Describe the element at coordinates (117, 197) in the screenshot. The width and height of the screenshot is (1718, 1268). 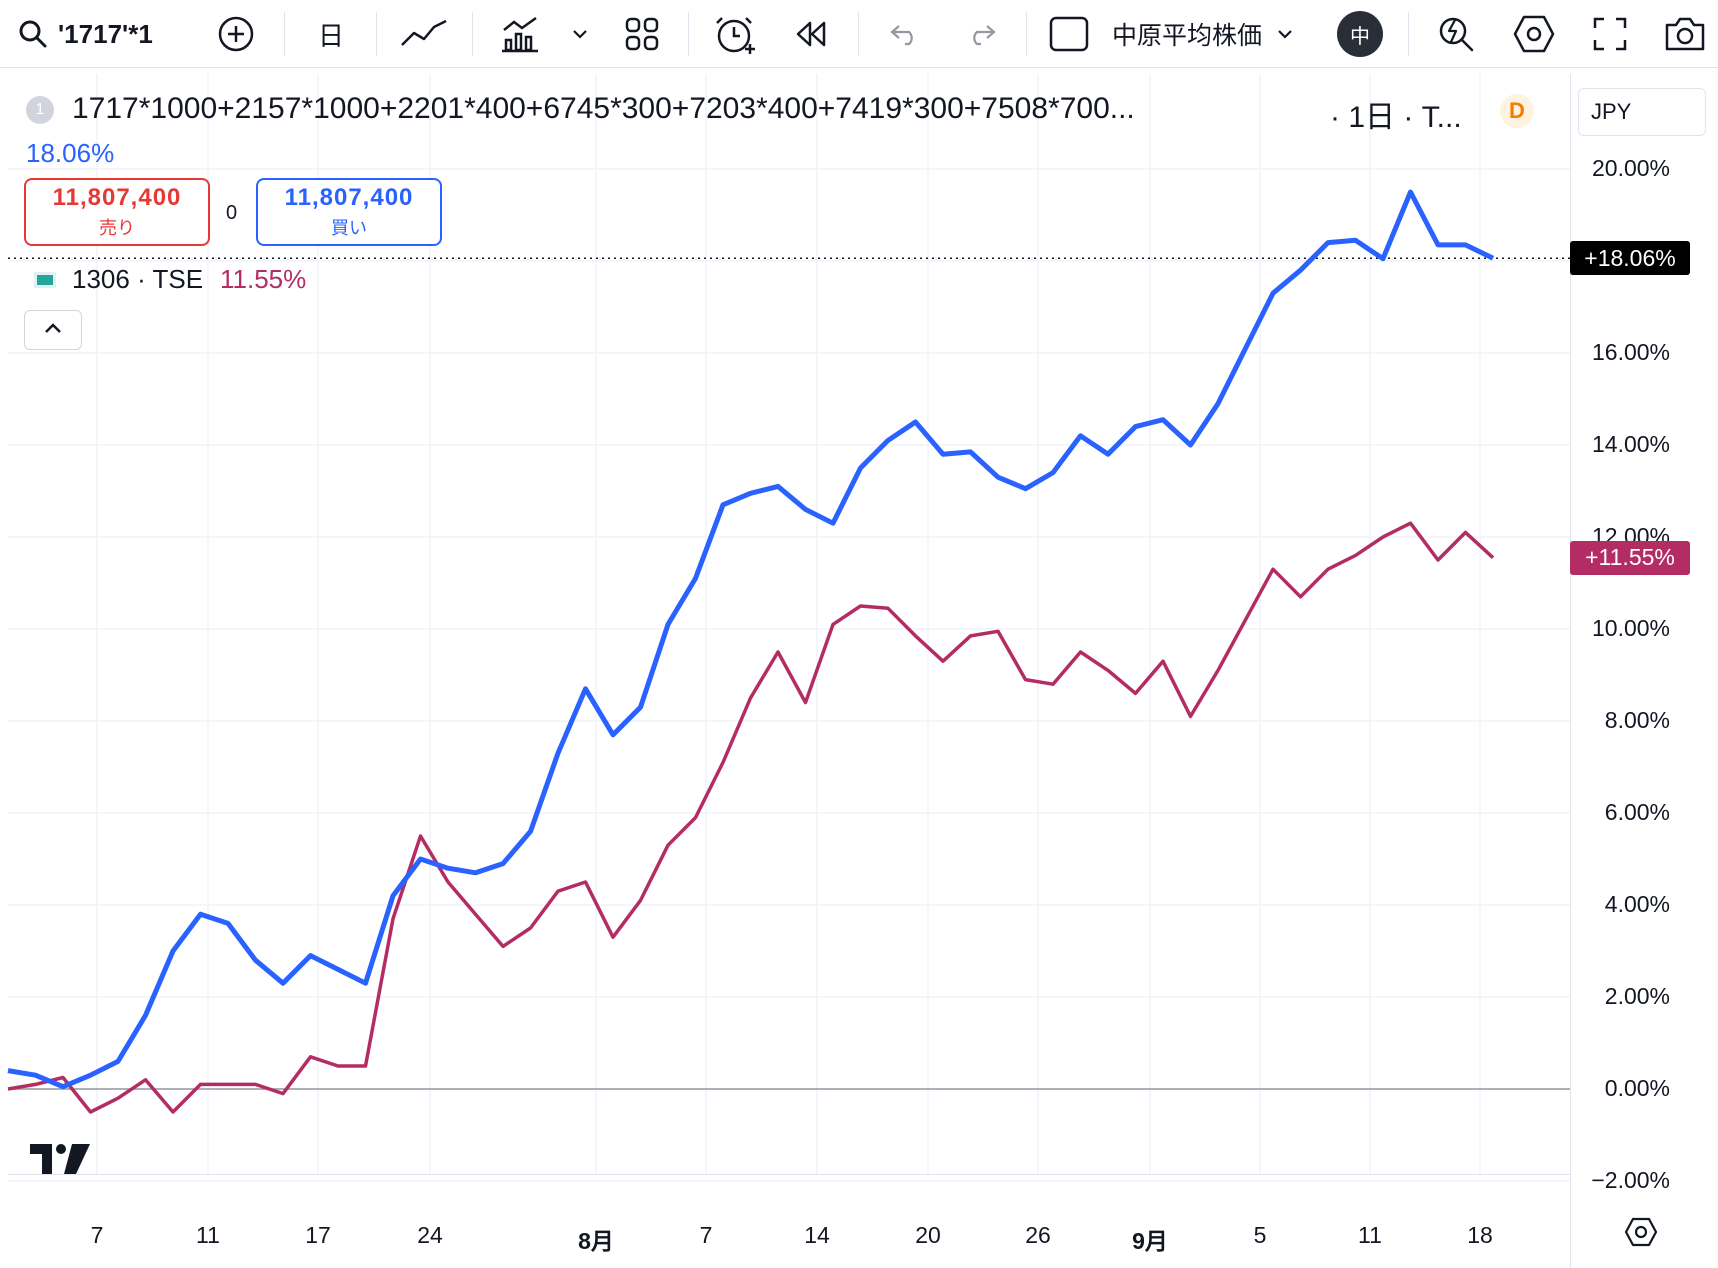
I see `sell-price: 11,807,400` at that location.